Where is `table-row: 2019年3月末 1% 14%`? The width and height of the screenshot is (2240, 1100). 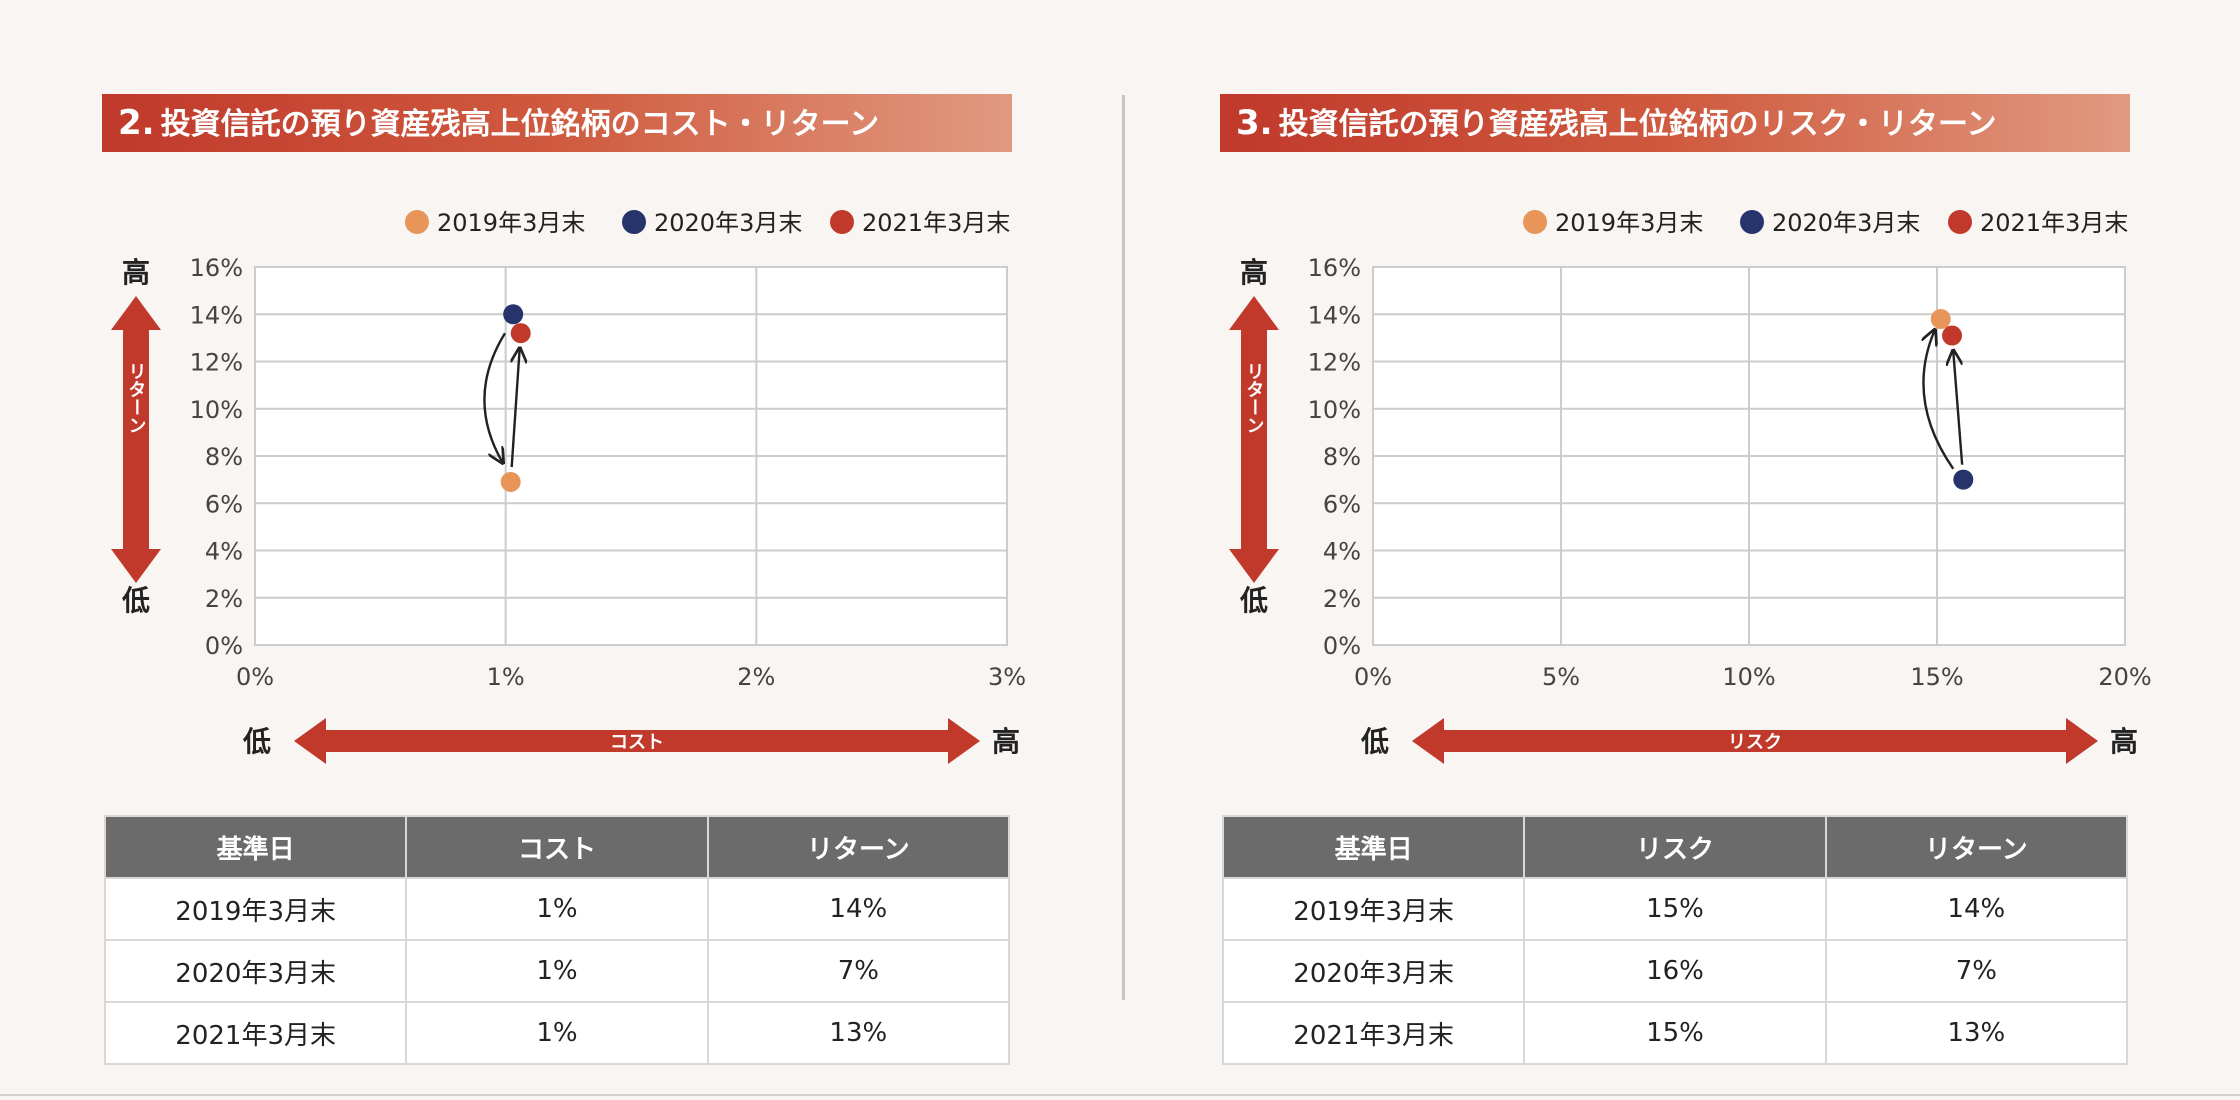
table-row: 2019年3月末 1% 14% is located at coordinates (557, 909).